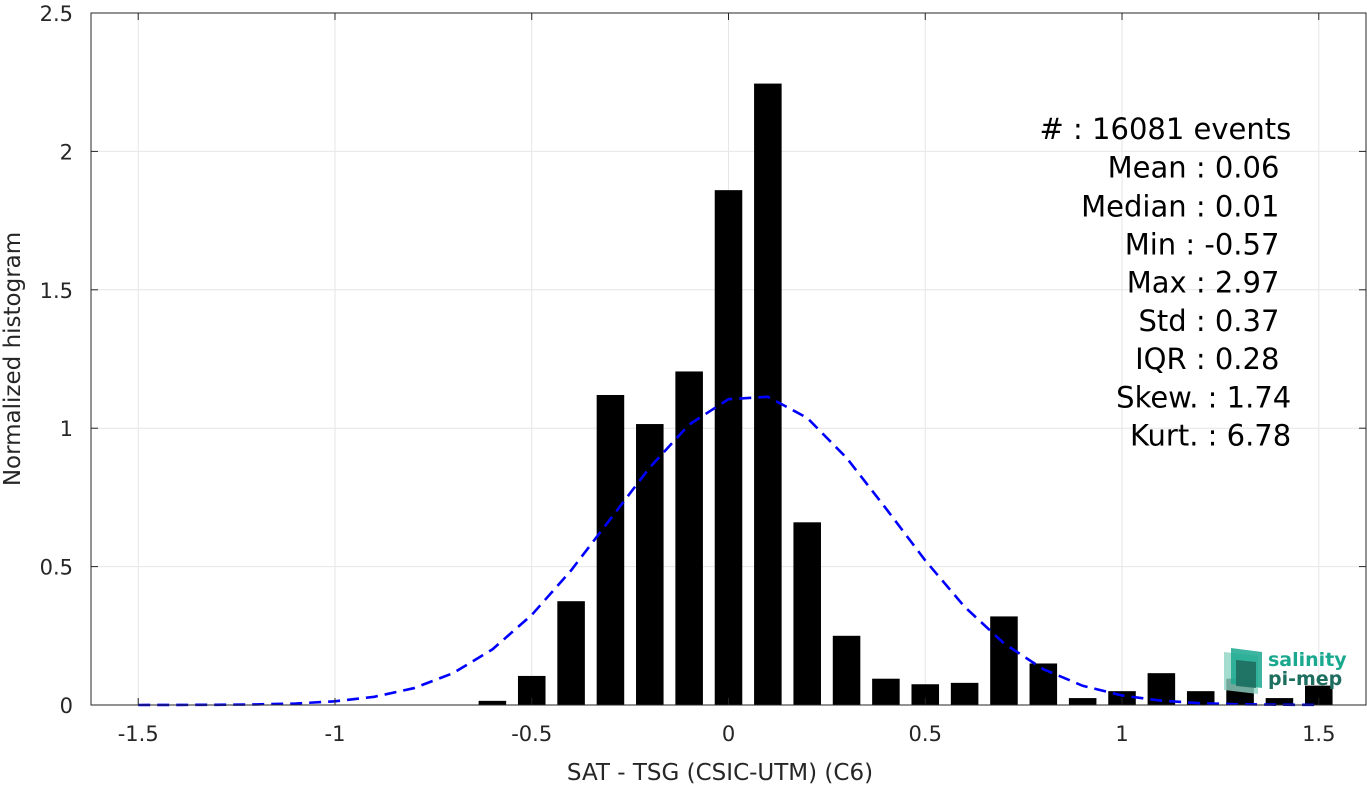 The image size is (1367, 785). Describe the element at coordinates (1208, 321) in the screenshot. I see `stats-line: Std : 0.37` at that location.